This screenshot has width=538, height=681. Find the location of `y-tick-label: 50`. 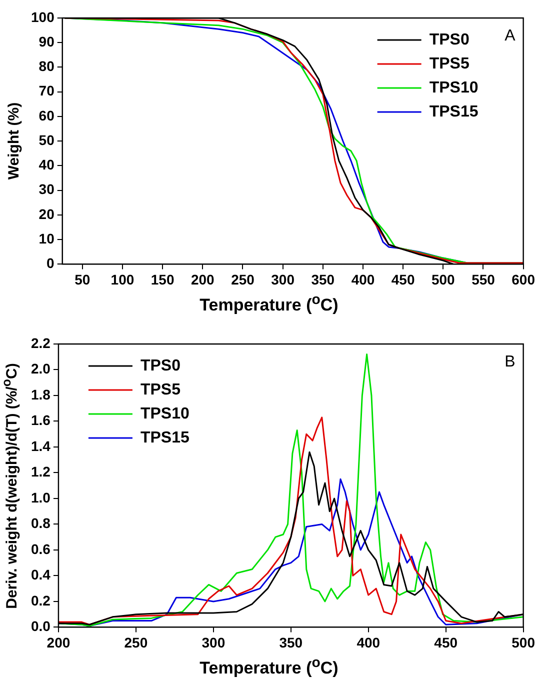

y-tick-label: 50 is located at coordinates (46, 140).